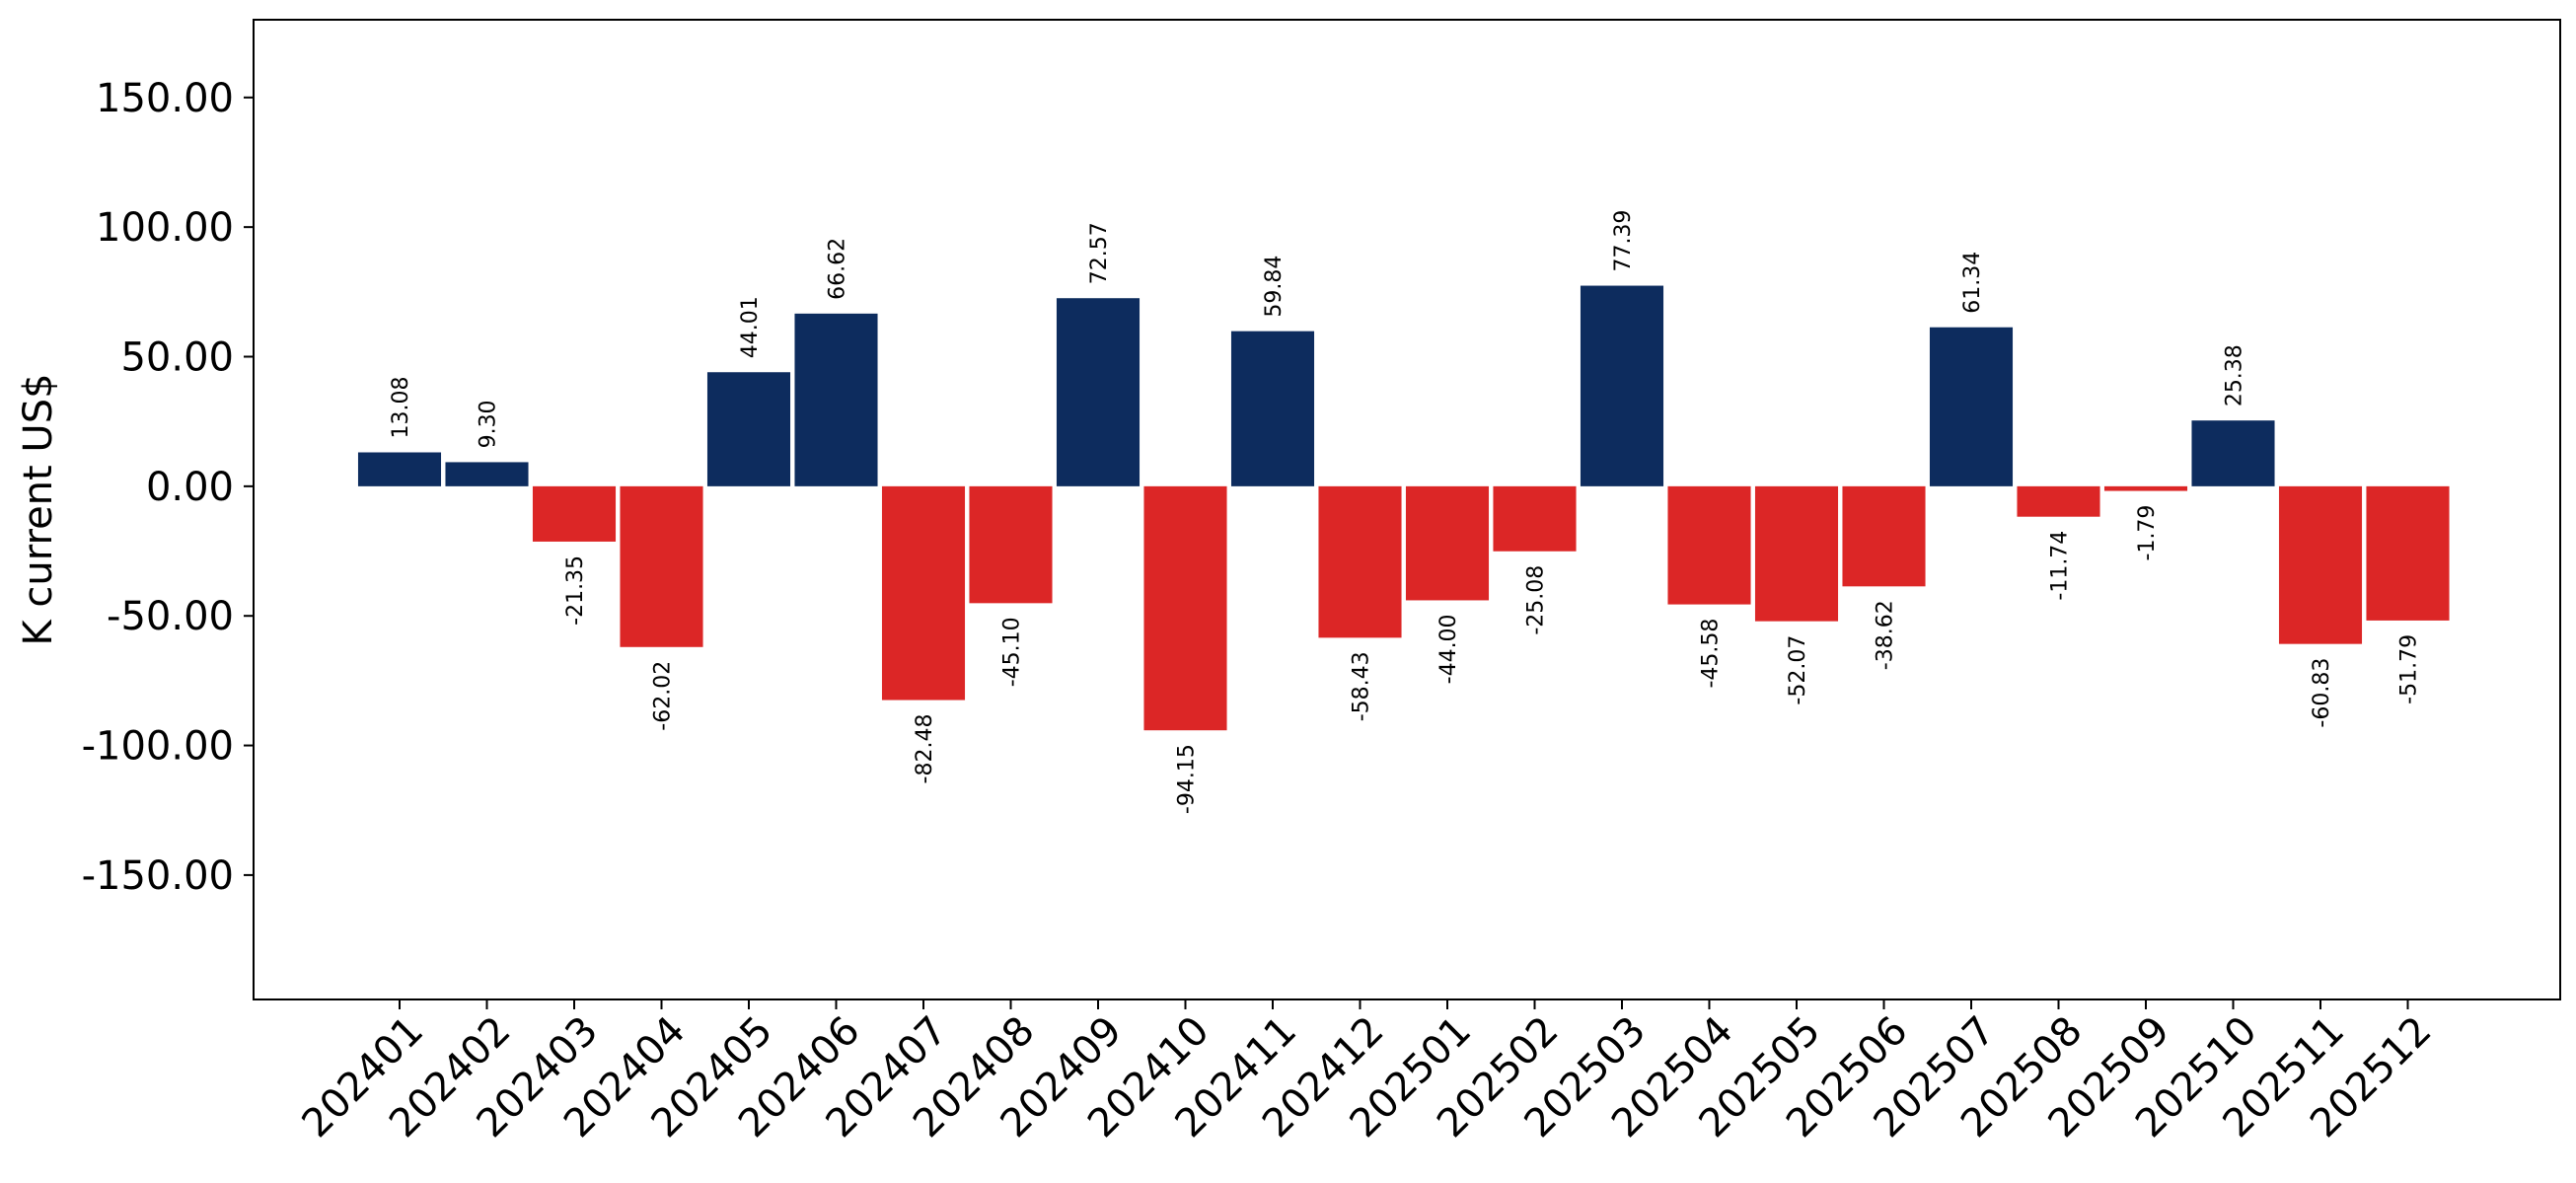 Image resolution: width=2576 pixels, height=1183 pixels. Describe the element at coordinates (1536, 600) in the screenshot. I see `value-label-202502: -25.08` at that location.